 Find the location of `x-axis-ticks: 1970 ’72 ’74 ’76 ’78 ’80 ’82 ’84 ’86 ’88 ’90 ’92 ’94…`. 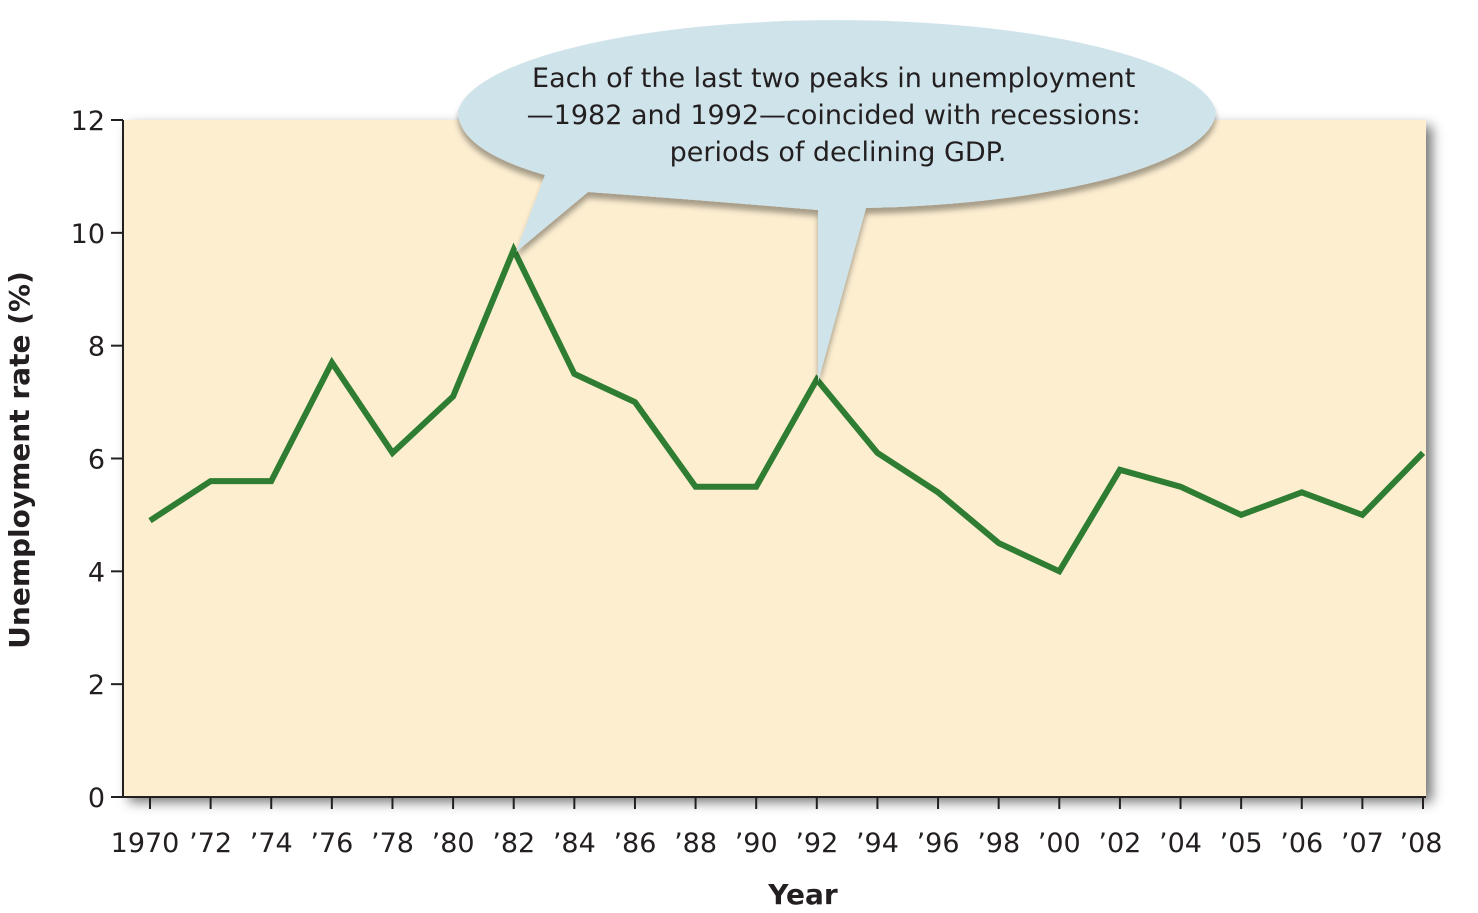

x-axis-ticks: 1970 ’72 ’74 ’76 ’78 ’80 ’82 ’84 ’86 ’88 ’90 ’92 ’94… is located at coordinates (777, 828).